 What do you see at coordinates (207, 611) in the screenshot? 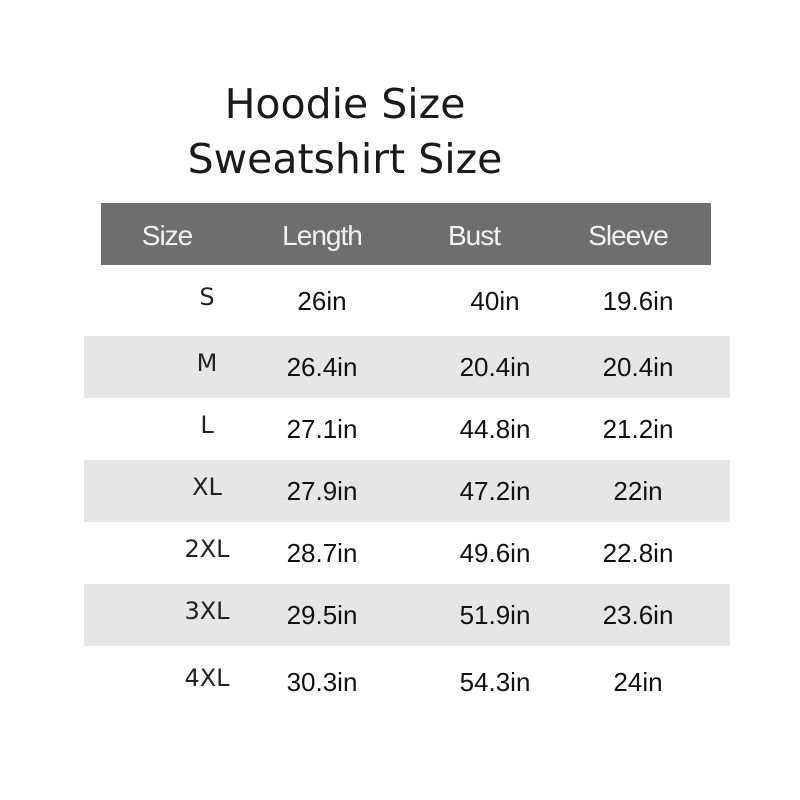
I see `cell-size: 3XL` at bounding box center [207, 611].